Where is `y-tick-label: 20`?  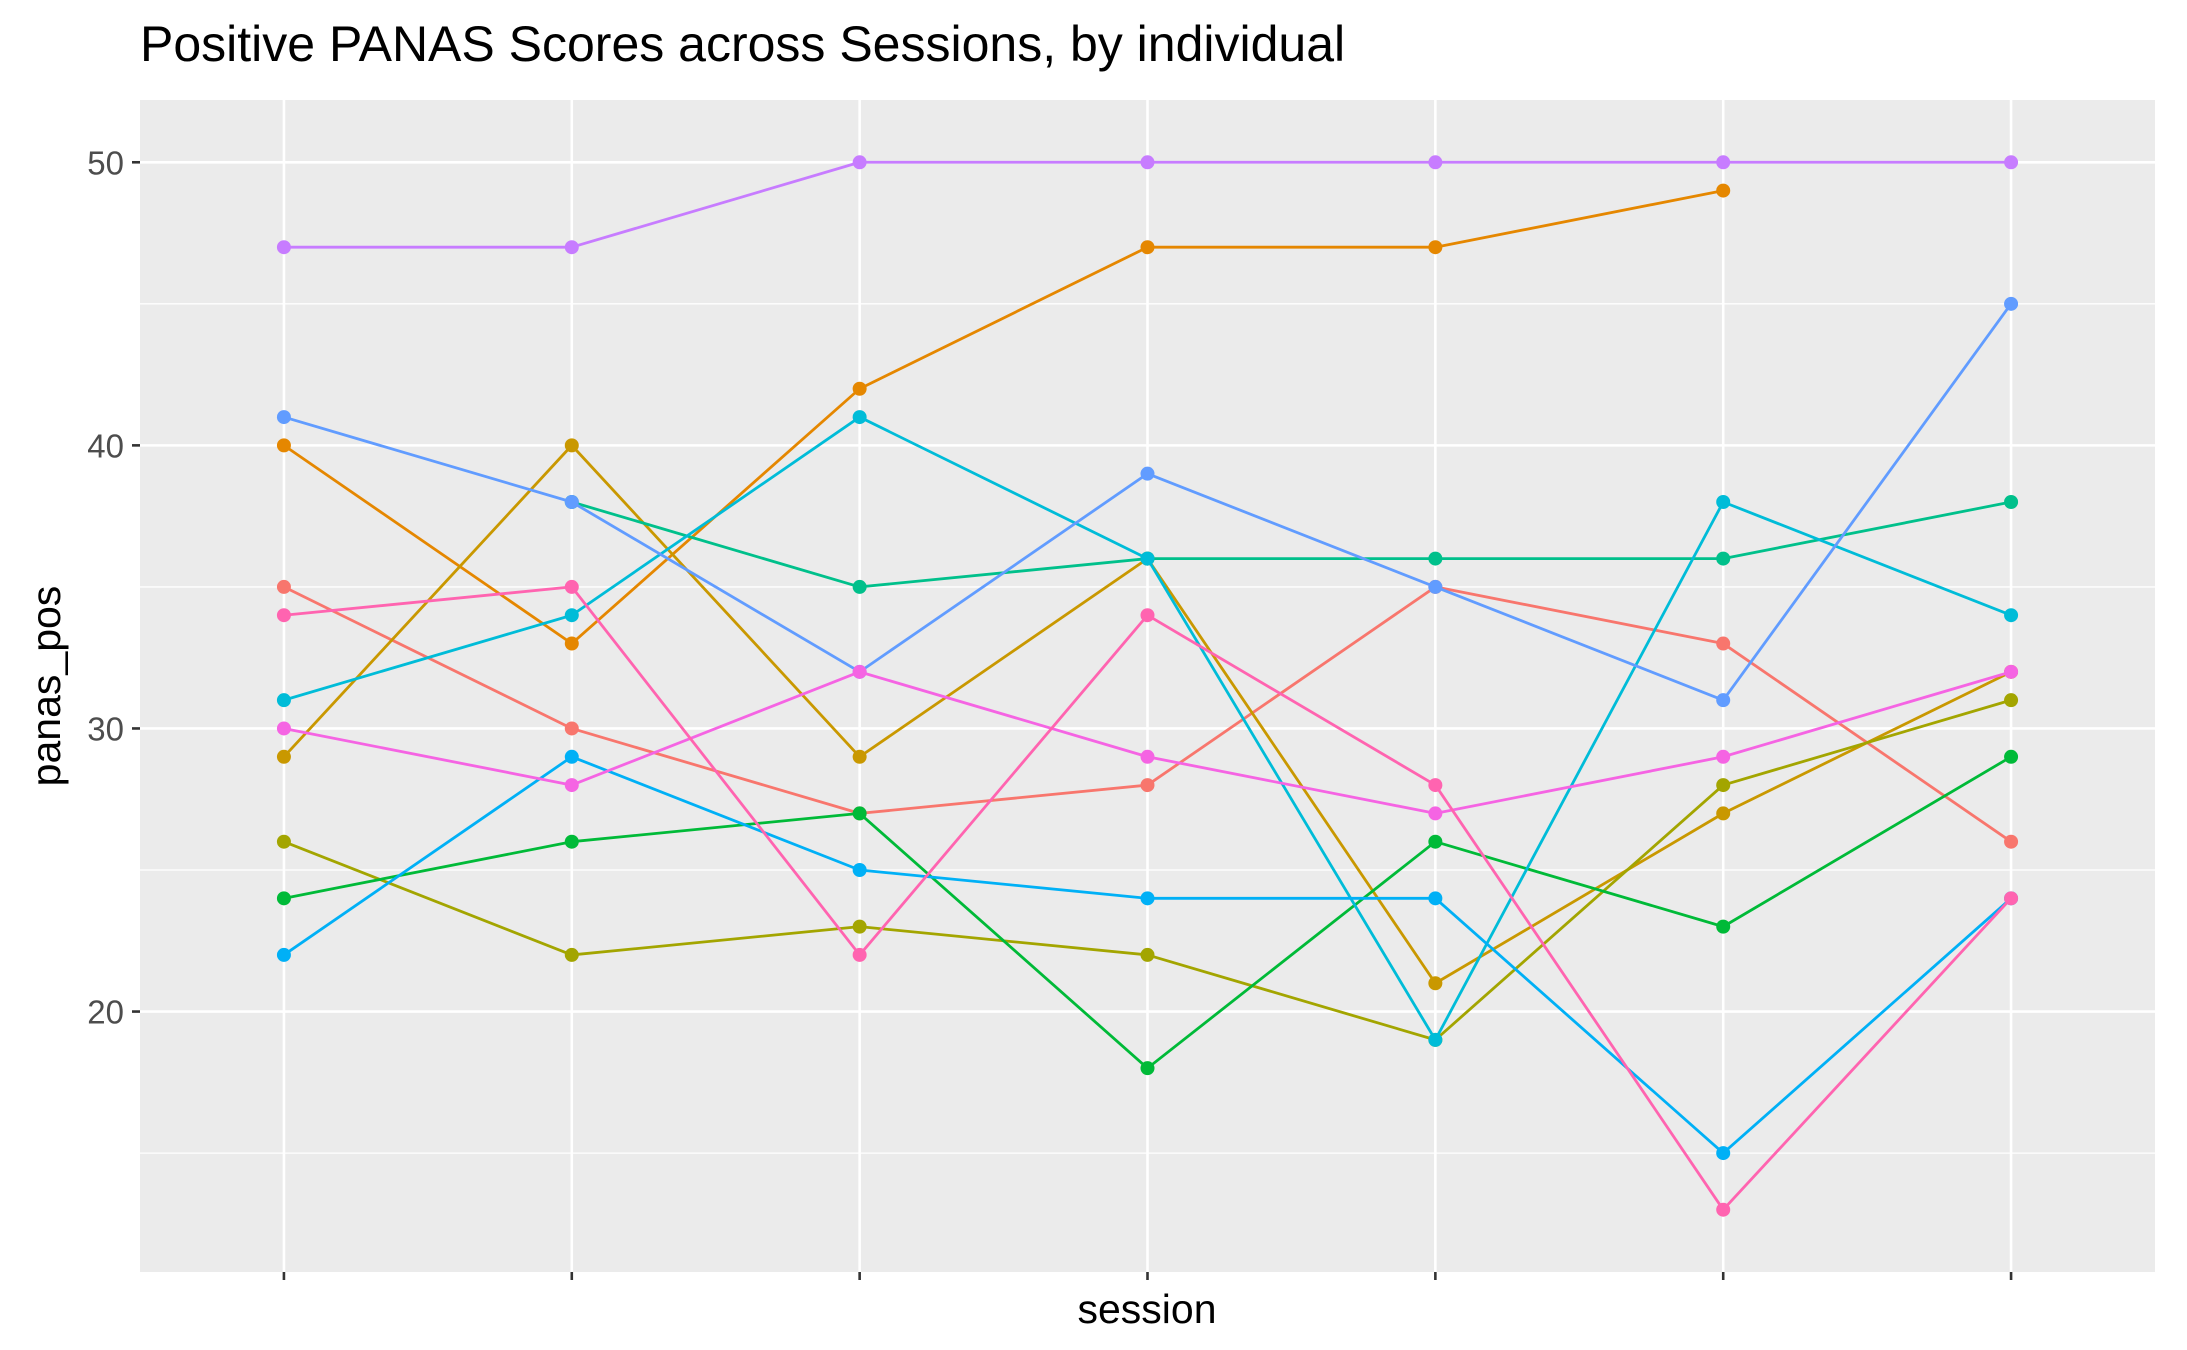
y-tick-label: 20 is located at coordinates (105, 1012).